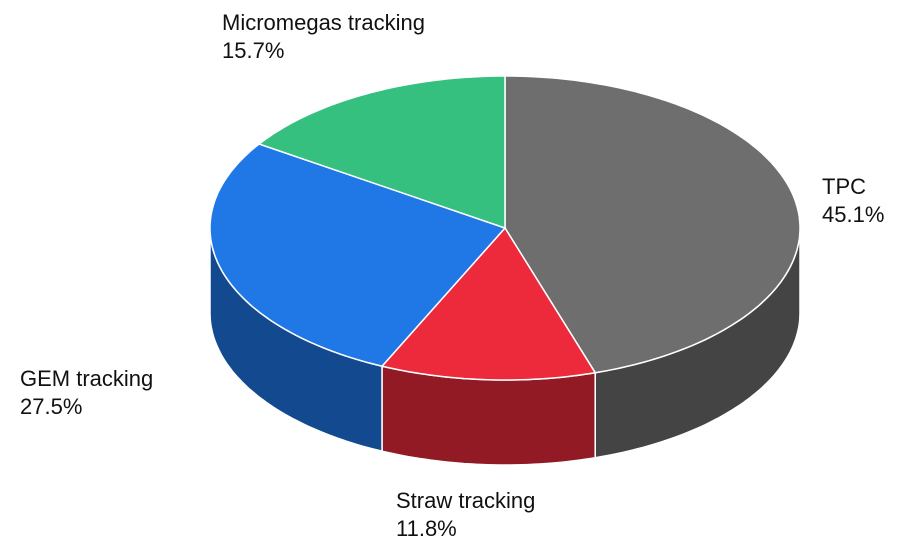 The width and height of the screenshot is (920, 547). Describe the element at coordinates (323, 22) in the screenshot. I see `slice-label: Micromegas tracking` at that location.